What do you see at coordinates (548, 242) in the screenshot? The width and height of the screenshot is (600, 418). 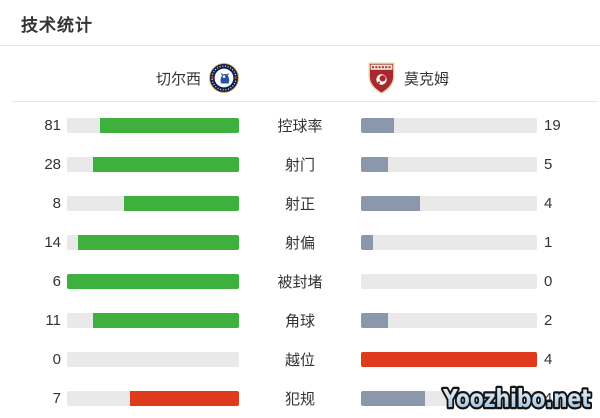 I see `away-value: 1` at bounding box center [548, 242].